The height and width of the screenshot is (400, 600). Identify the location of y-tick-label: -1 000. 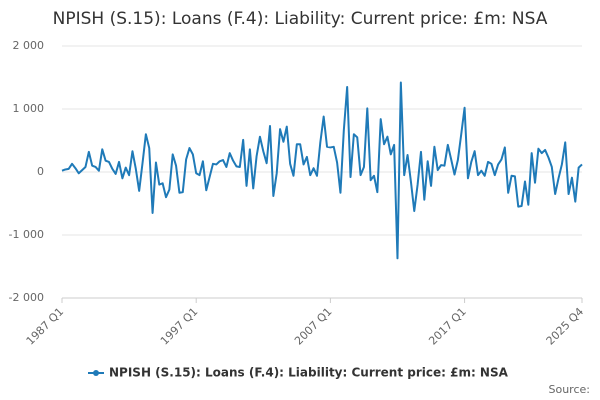
(26, 234).